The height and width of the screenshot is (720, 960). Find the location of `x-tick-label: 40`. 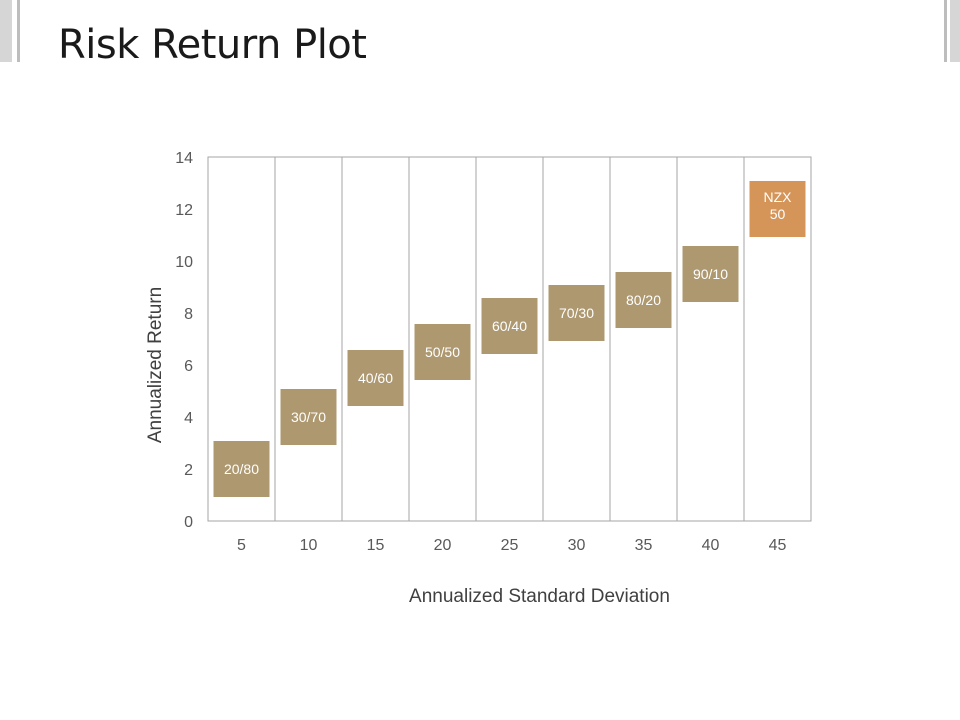

x-tick-label: 40 is located at coordinates (711, 545).